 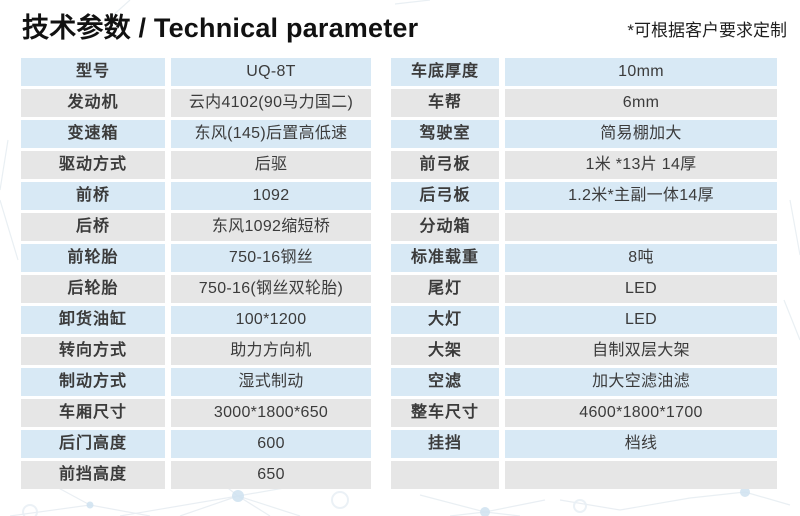 I want to click on param-value-cell: 简易棚加大, so click(x=641, y=134).